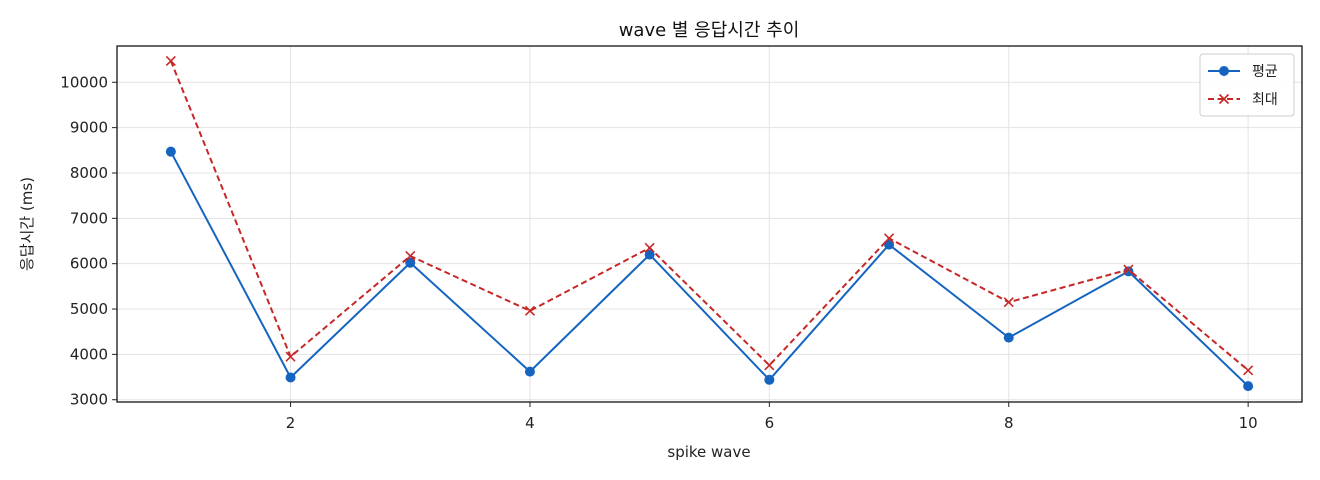 Image resolution: width=1320 pixels, height=480 pixels. What do you see at coordinates (1265, 100) in the screenshot?
I see `legend-label: 최대` at bounding box center [1265, 100].